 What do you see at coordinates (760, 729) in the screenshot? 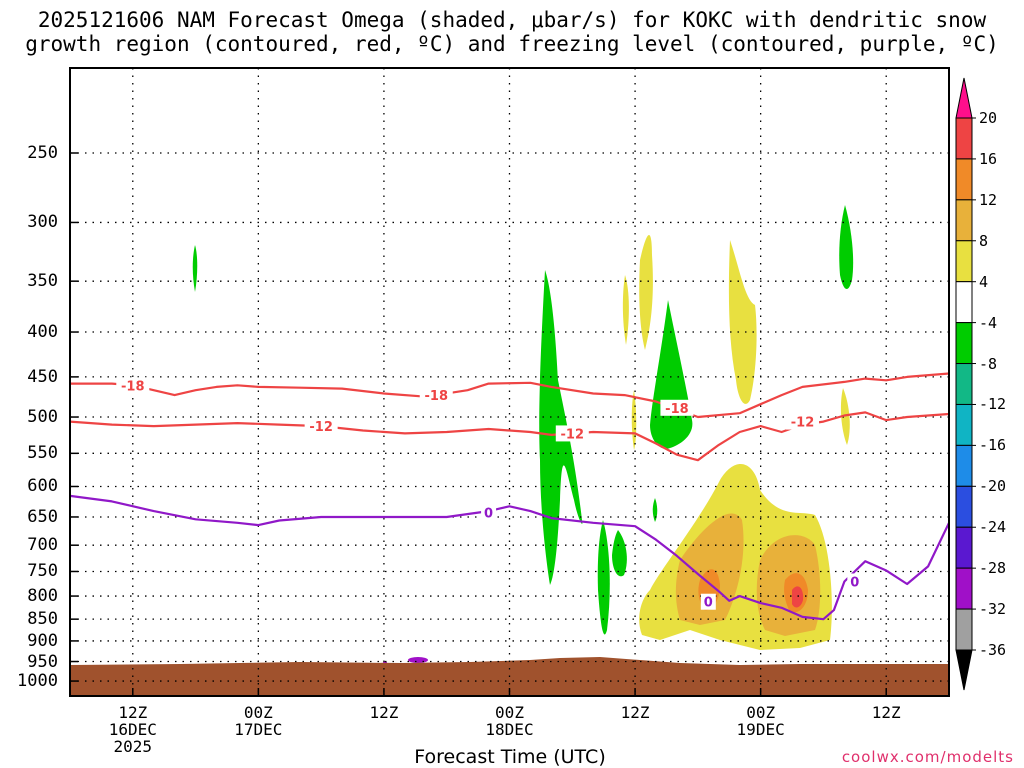
I see `x-tick-label-66-line2: 19DEC` at bounding box center [760, 729].